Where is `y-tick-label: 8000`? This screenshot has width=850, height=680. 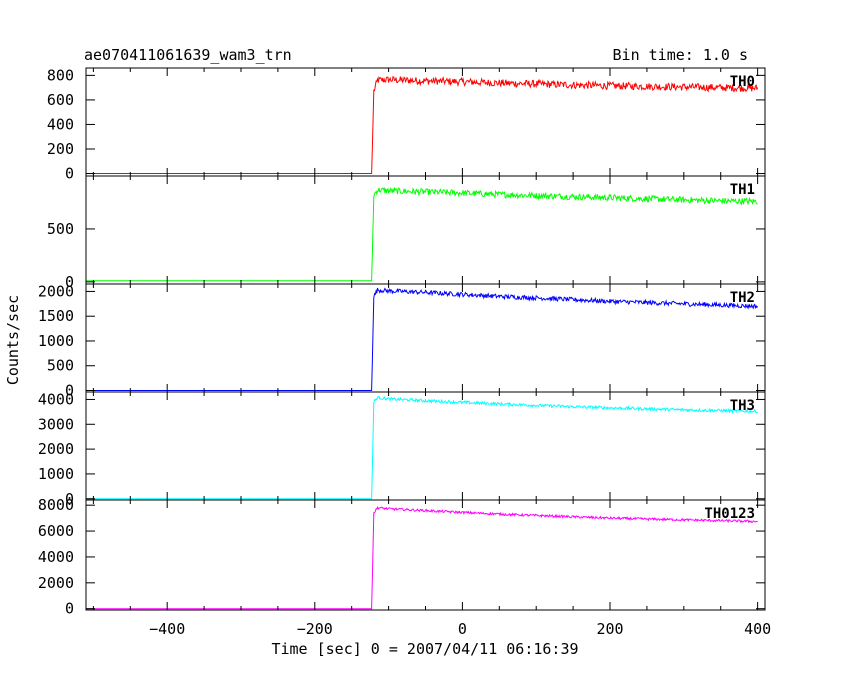
y-tick-label: 8000 is located at coordinates (56, 505).